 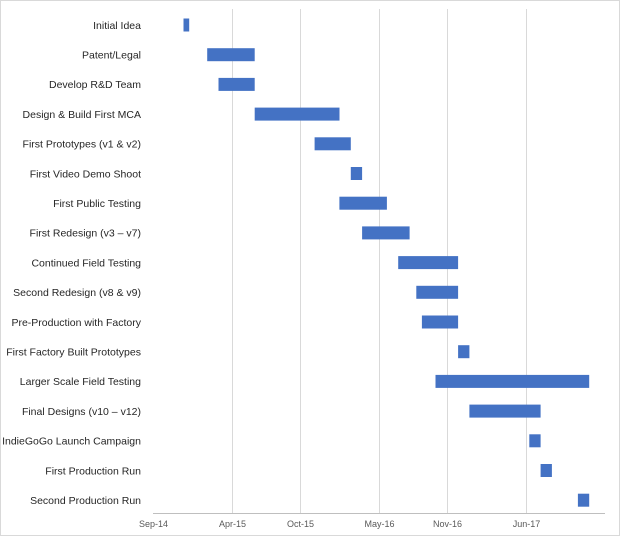 I want to click on task-label: Second Production Run, so click(x=85, y=501).